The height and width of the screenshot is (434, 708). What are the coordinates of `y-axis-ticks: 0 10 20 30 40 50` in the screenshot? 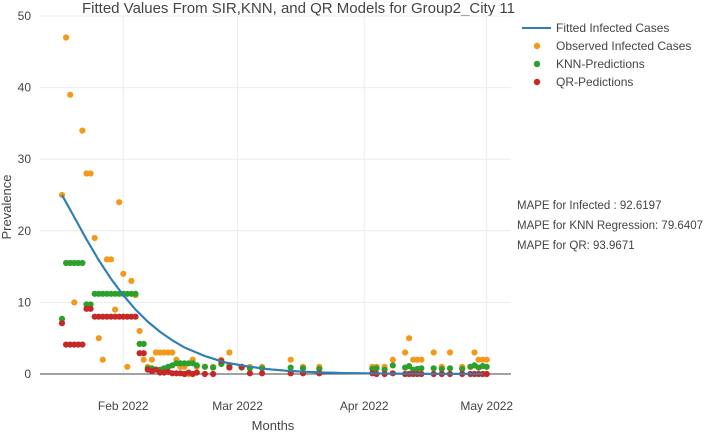 It's located at (25, 195).